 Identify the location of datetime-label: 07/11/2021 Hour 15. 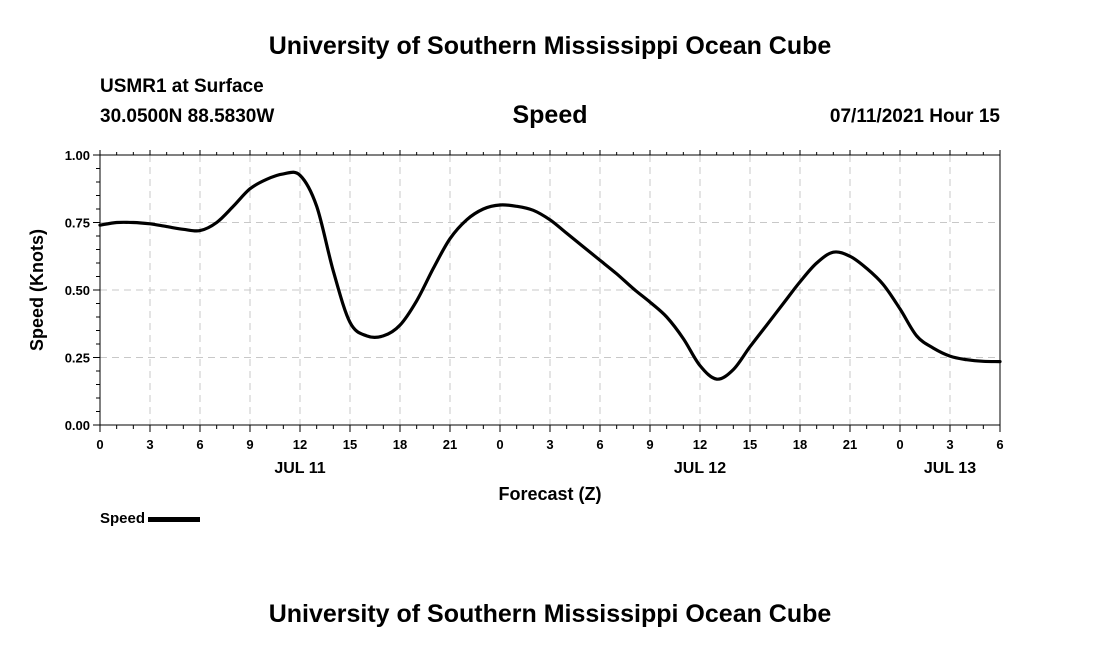
(914, 116).